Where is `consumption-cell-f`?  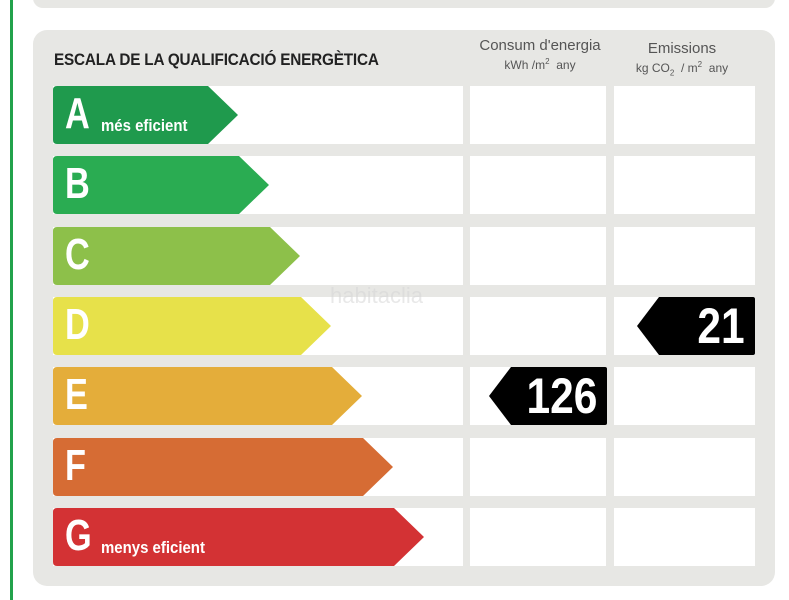
consumption-cell-f is located at coordinates (538, 467).